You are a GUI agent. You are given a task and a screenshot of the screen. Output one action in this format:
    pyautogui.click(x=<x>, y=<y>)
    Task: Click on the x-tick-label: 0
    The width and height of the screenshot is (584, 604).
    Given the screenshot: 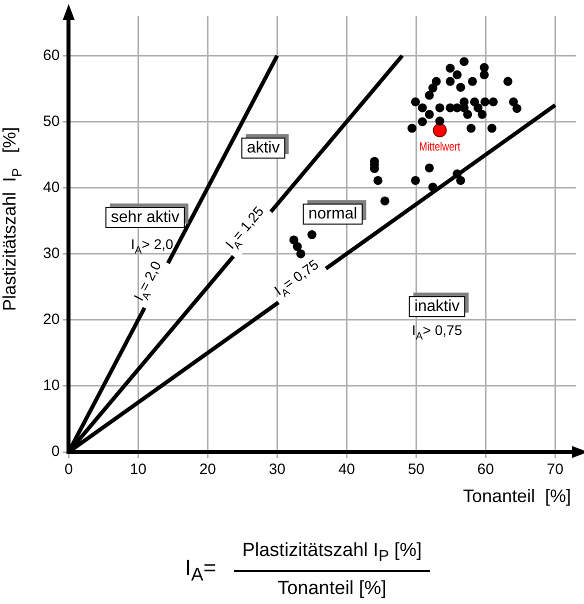 What is the action you would take?
    pyautogui.click(x=68, y=469)
    